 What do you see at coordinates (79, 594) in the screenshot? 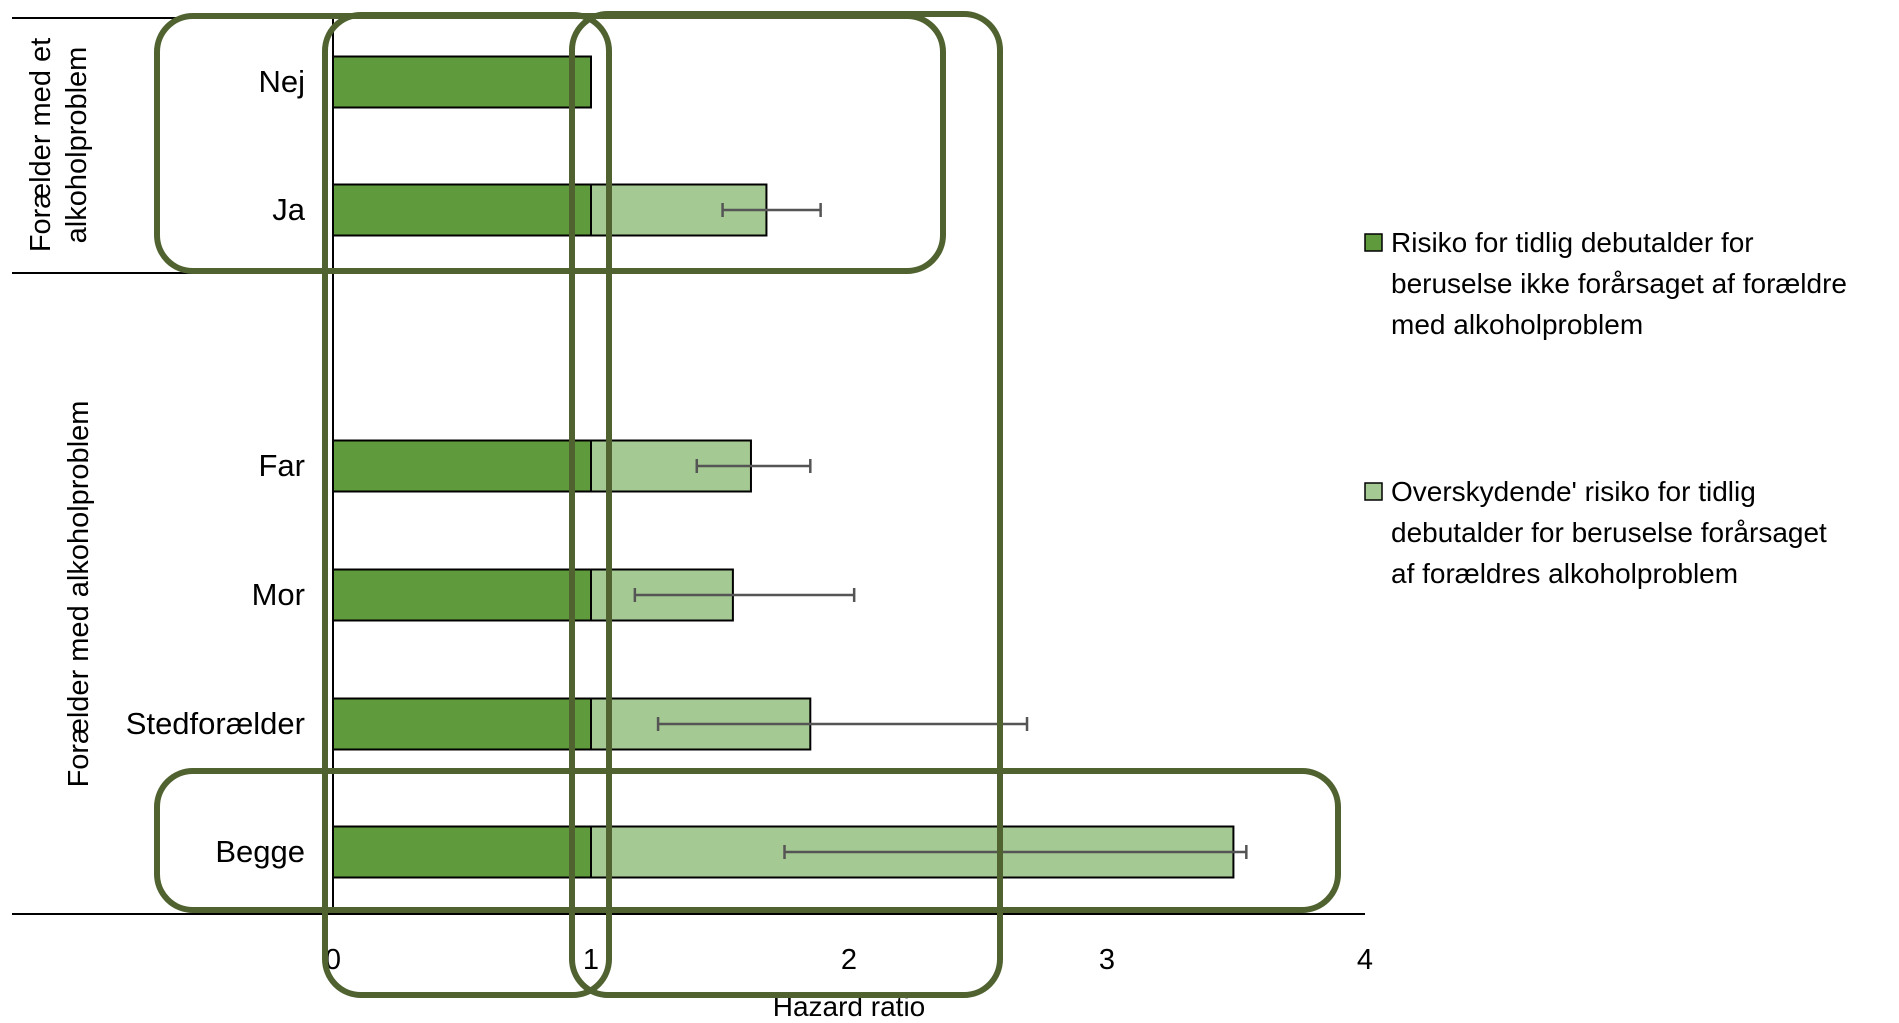
I see `group-label-2: Forælder med alkoholproblem` at bounding box center [79, 594].